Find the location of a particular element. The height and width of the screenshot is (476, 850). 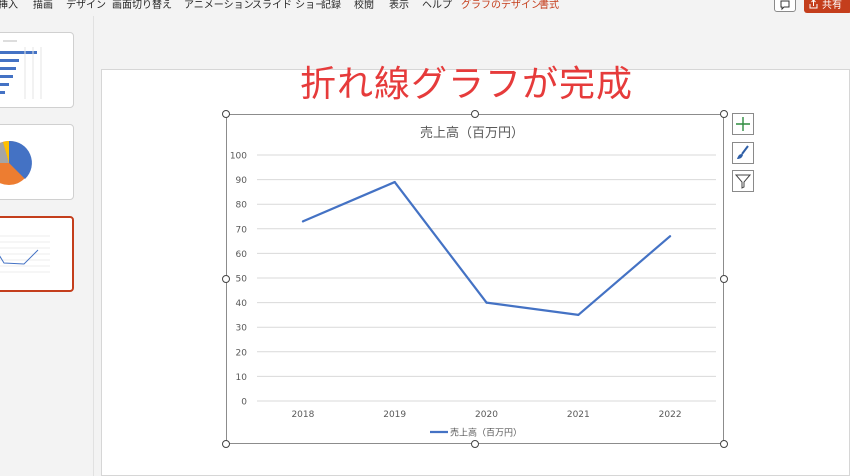

y-tick-label: 90 is located at coordinates (242, 181).